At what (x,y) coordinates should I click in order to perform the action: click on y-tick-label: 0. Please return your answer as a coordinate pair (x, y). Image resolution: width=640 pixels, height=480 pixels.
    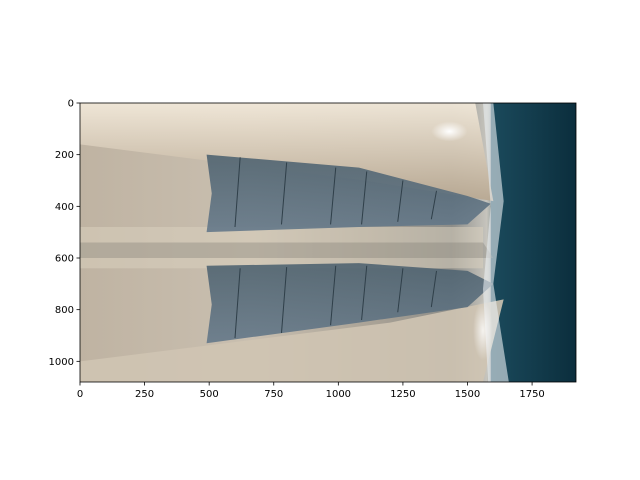
    Looking at the image, I should click on (71, 104).